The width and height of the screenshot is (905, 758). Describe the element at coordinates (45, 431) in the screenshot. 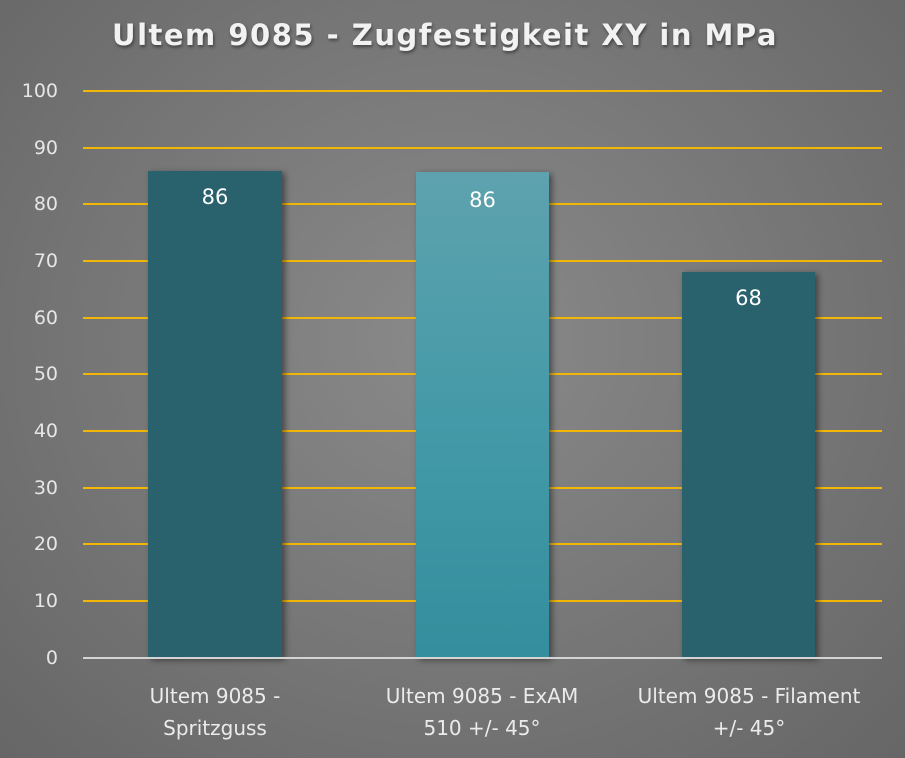

I see `y-tick-label: 40` at that location.